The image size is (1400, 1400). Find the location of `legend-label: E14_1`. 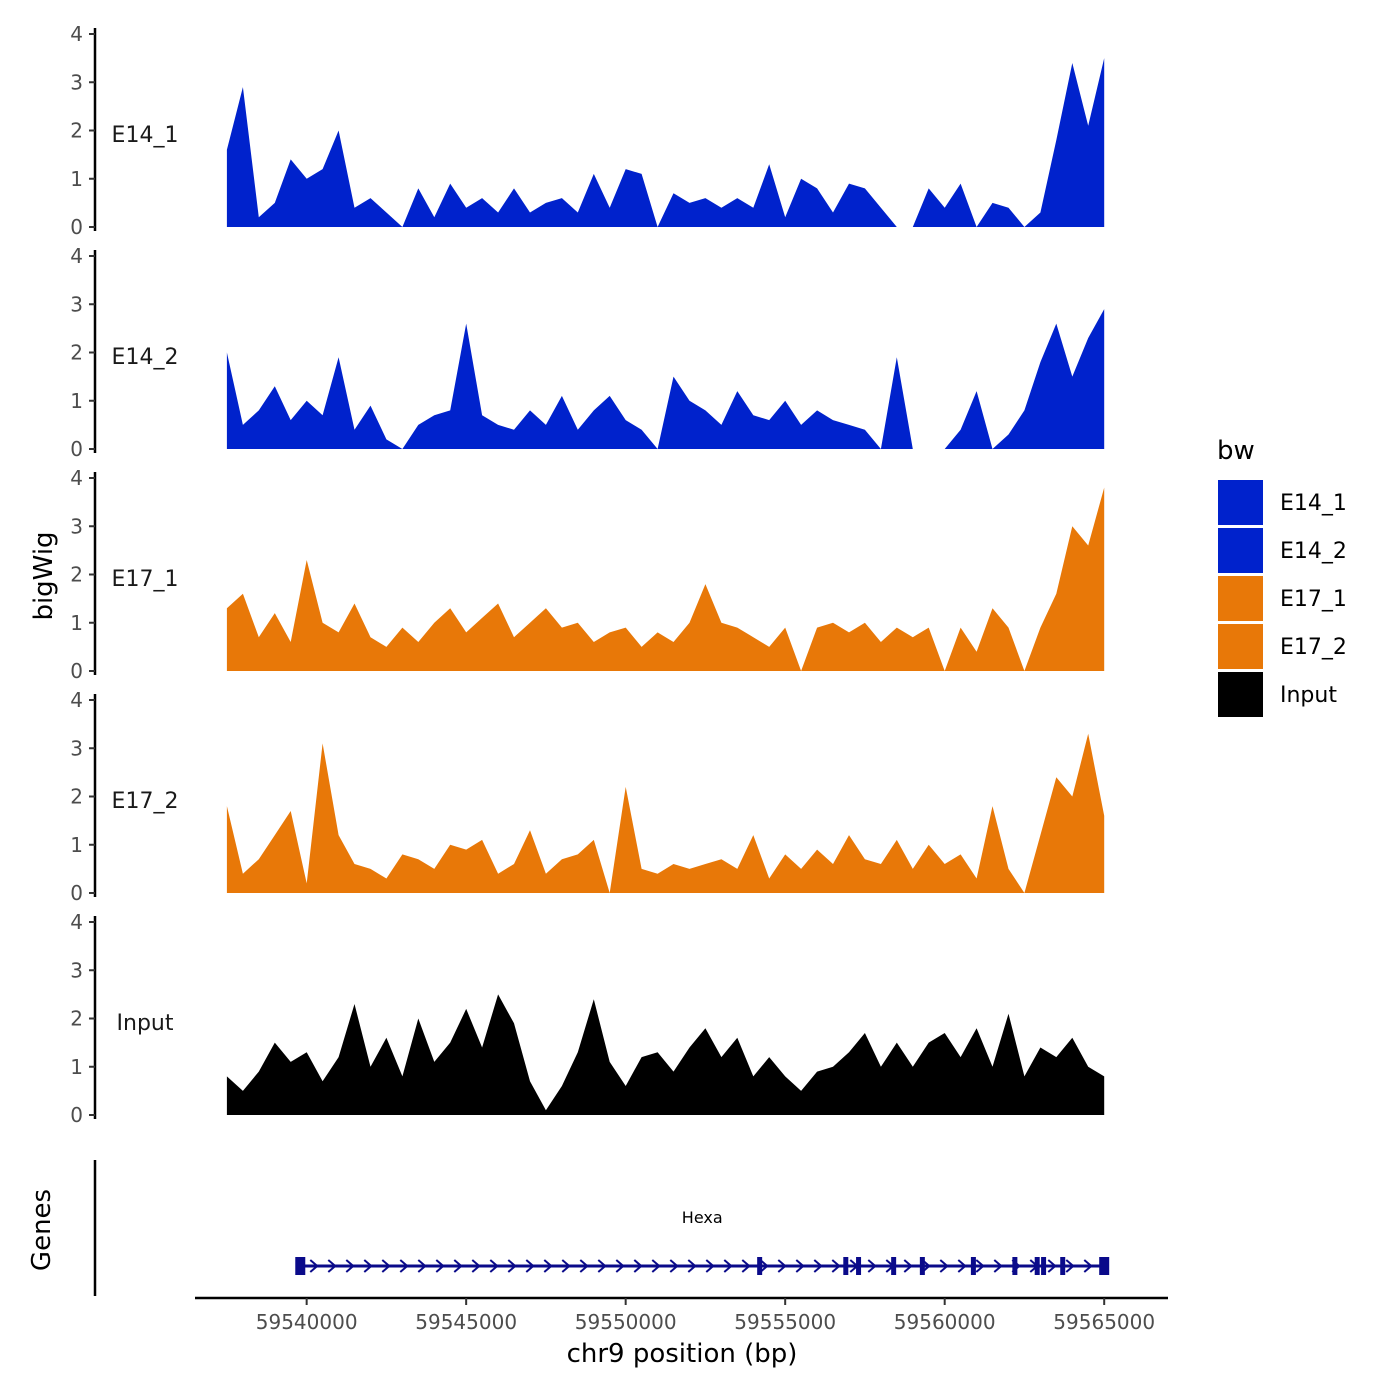

legend-label: E14_1 is located at coordinates (1313, 503).